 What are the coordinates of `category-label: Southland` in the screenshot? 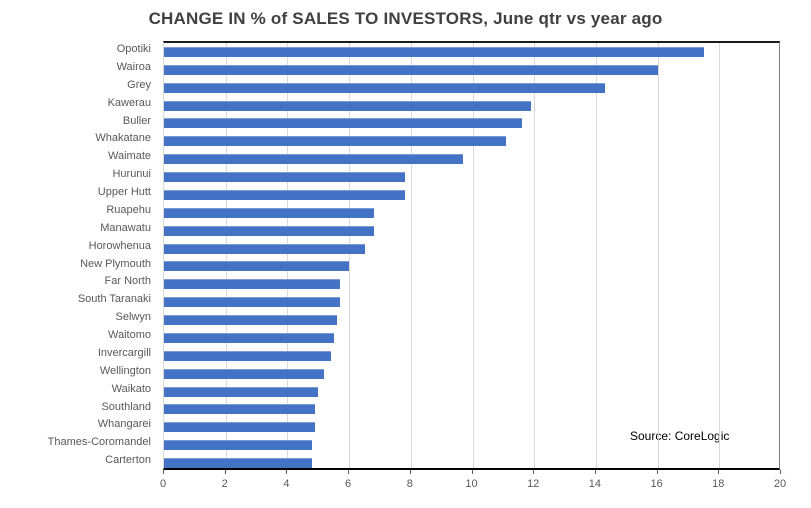 It's located at (126, 406).